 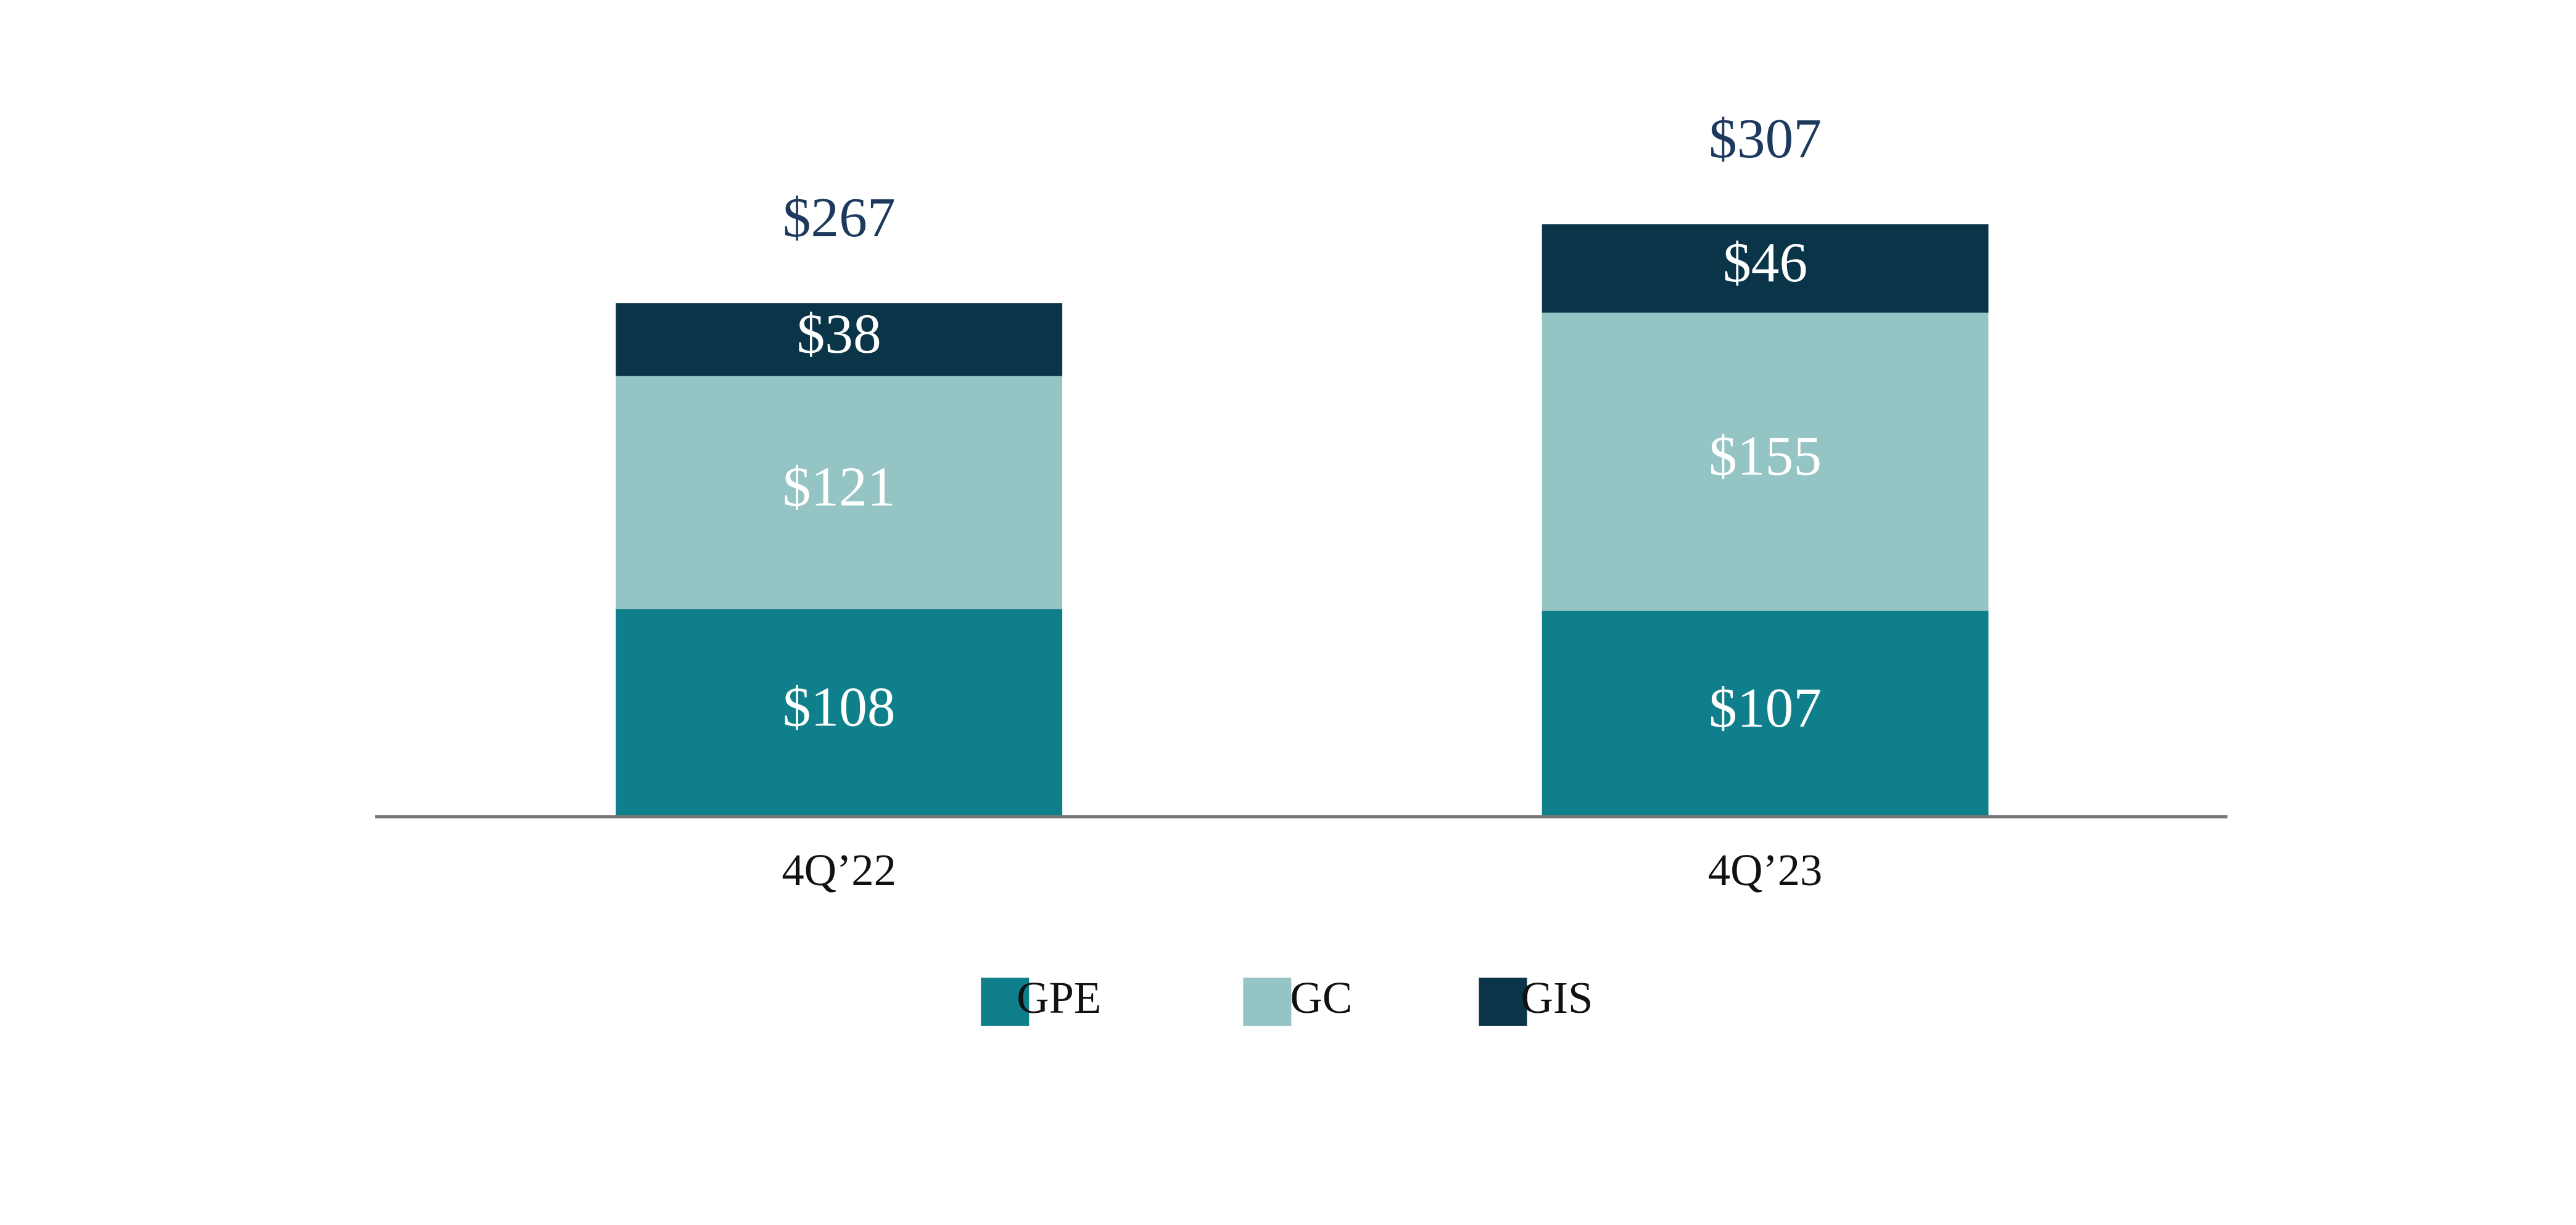 What do you see at coordinates (1765, 138) in the screenshot?
I see `total-label: $307` at bounding box center [1765, 138].